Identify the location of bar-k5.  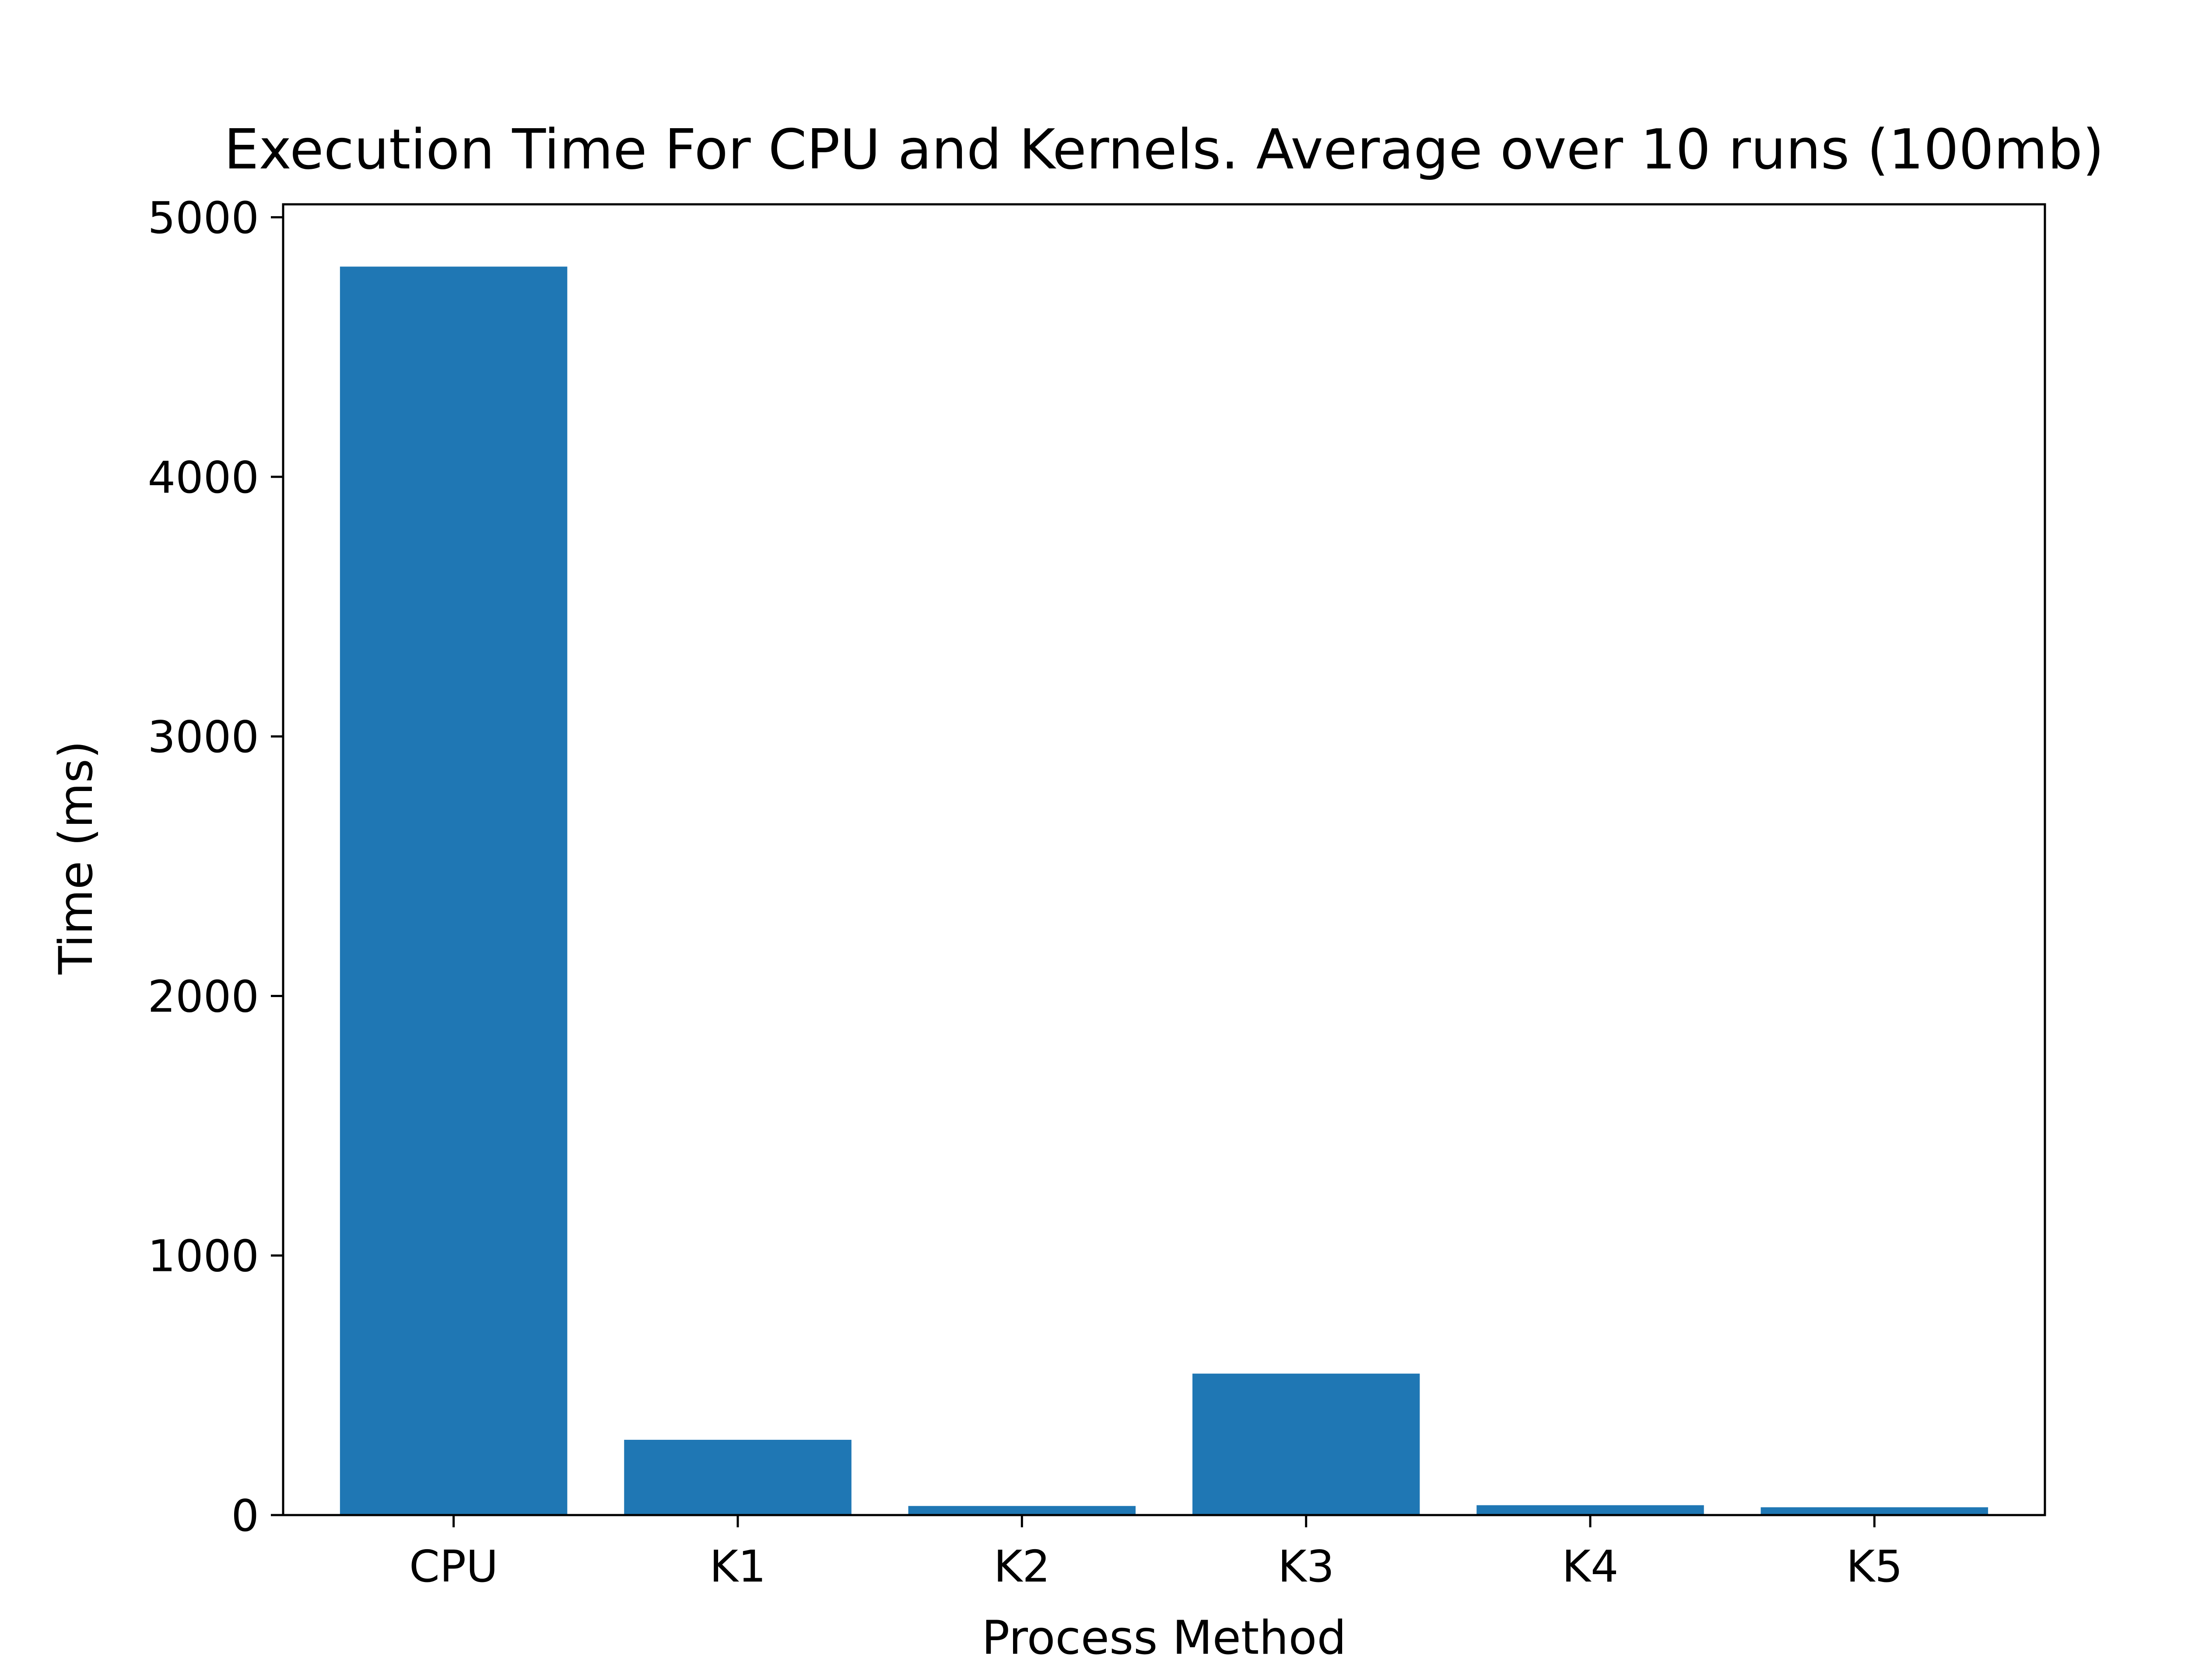
(1874, 1511).